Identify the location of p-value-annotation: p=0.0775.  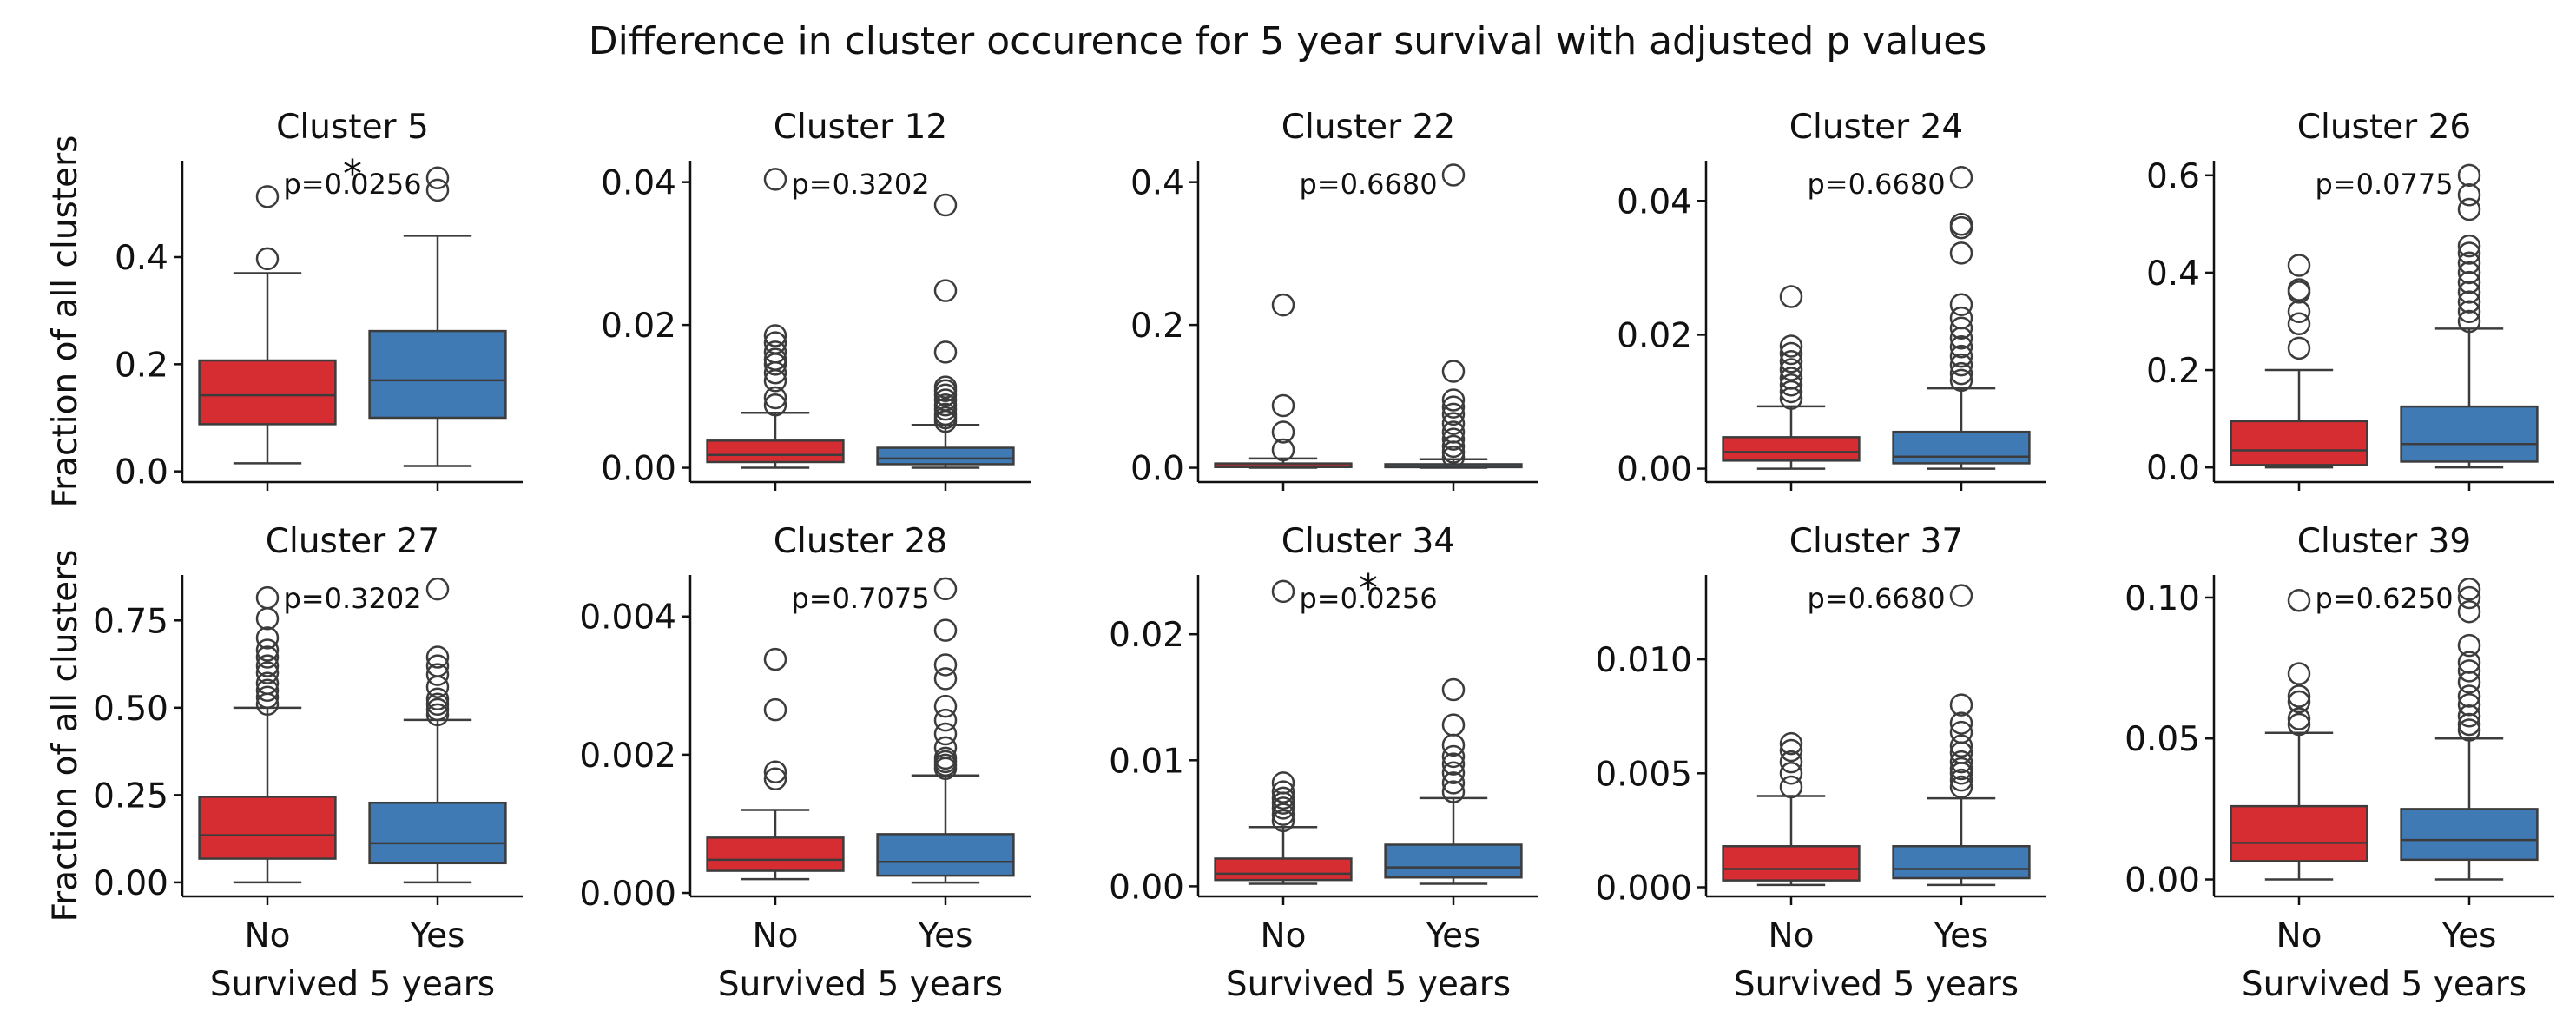
(2384, 184).